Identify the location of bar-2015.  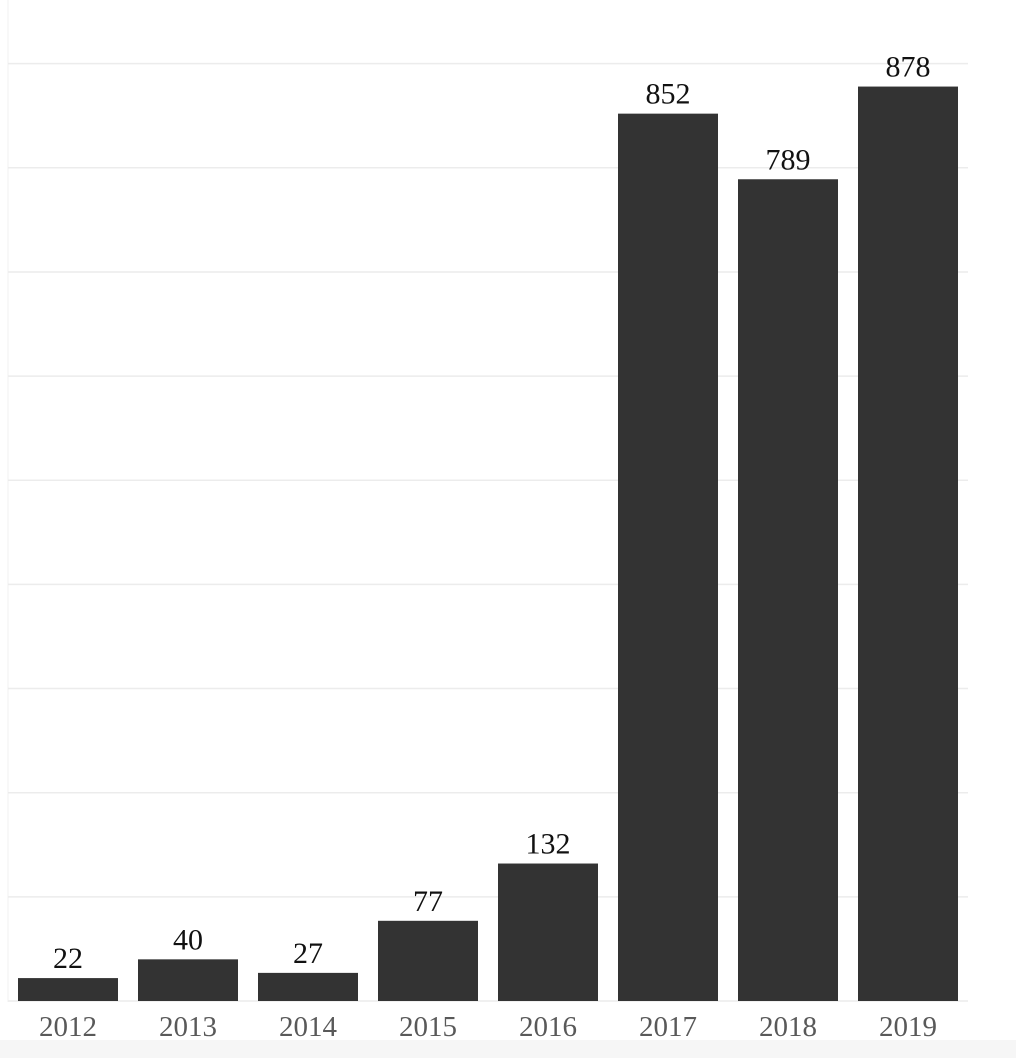
(428, 960).